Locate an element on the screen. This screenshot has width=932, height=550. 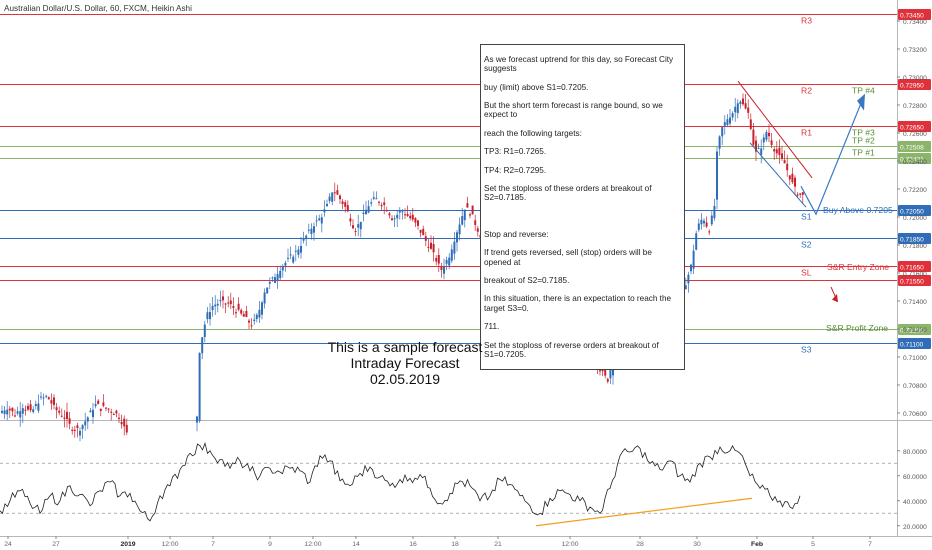
entry-zone-label: S&R Entry Zone is located at coordinates (858, 267).